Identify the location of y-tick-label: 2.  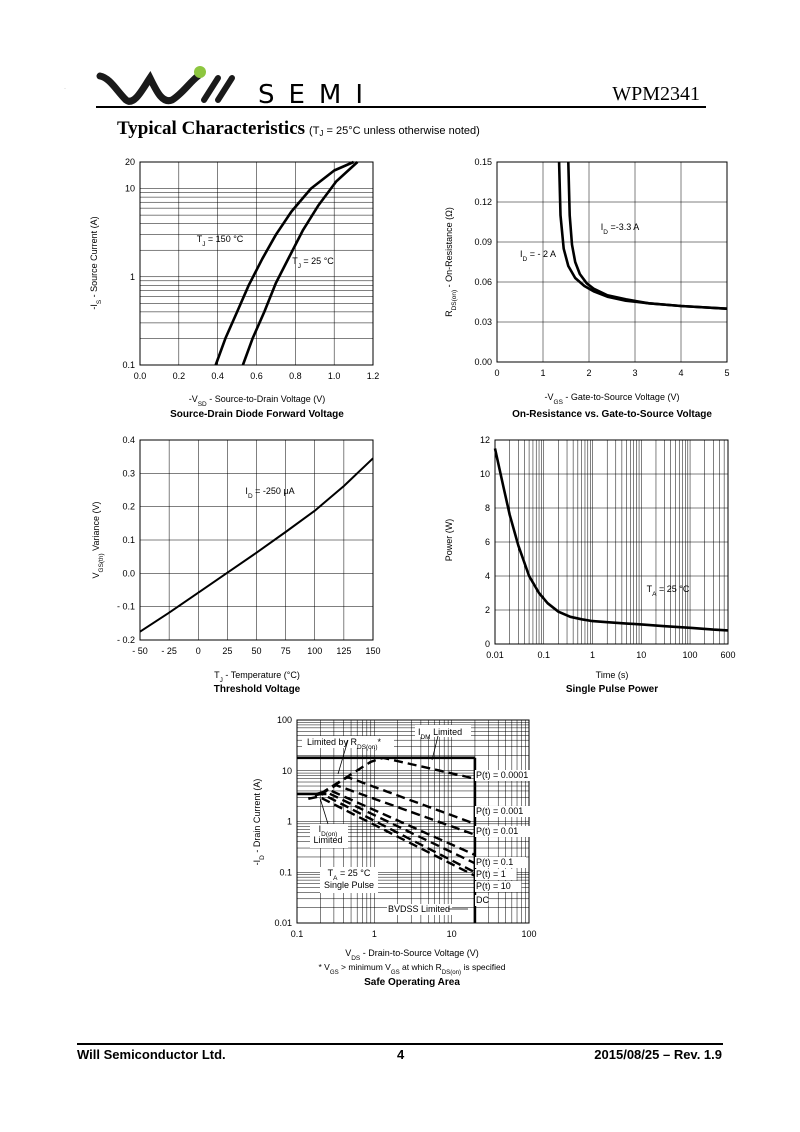
(487, 610).